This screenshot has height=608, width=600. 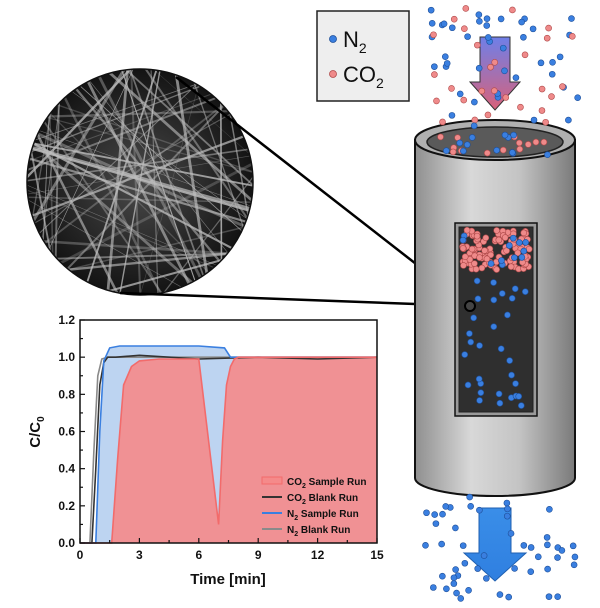 I want to click on x-tick-label-5: 15, so click(x=377, y=555).